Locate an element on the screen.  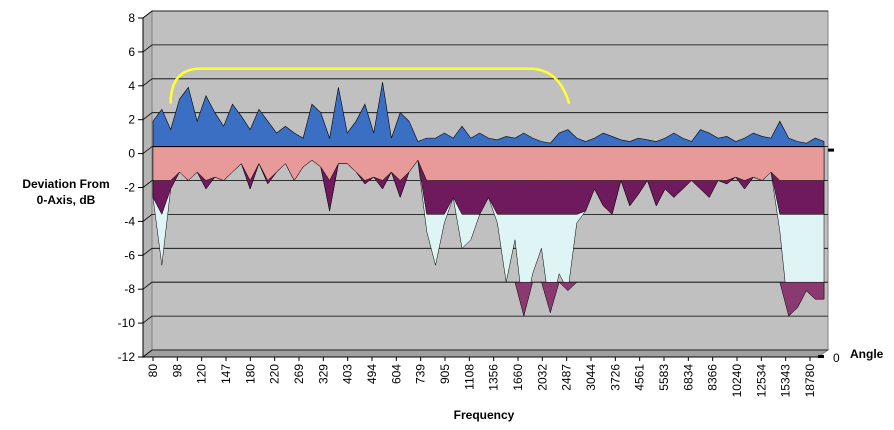
depth-marker-bottom is located at coordinates (821, 356).